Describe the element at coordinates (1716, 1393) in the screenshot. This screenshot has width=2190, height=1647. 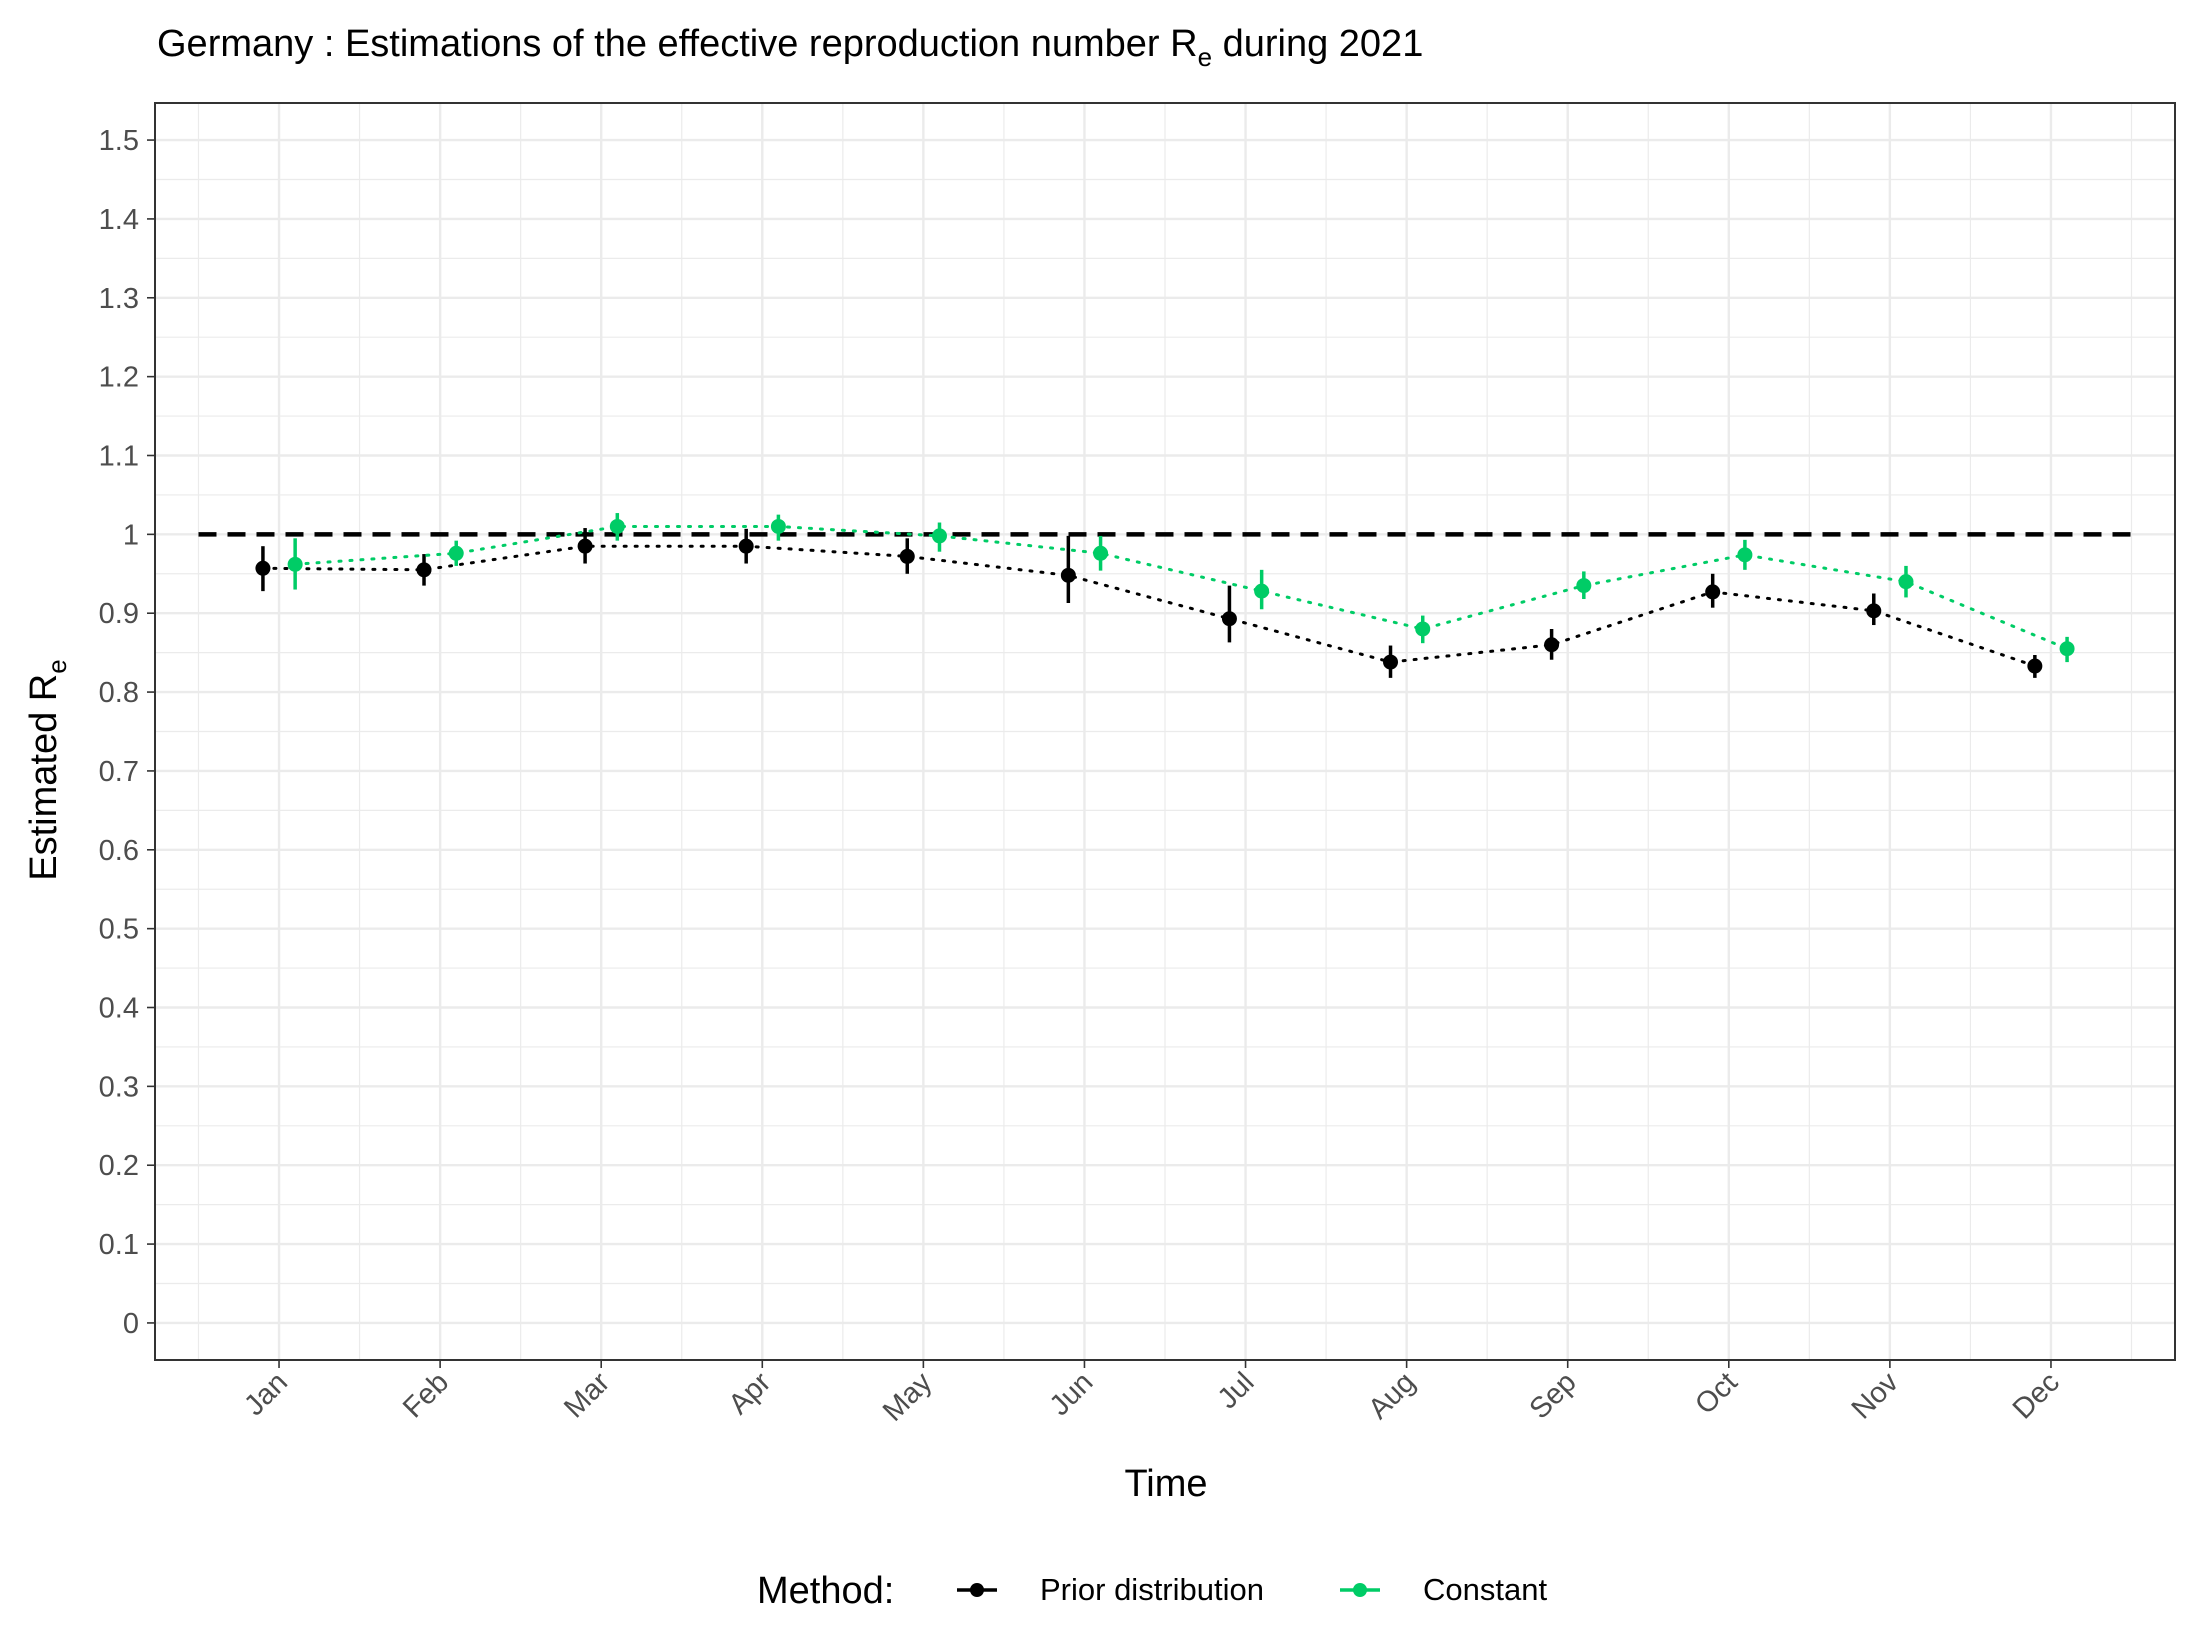
I see `x-tick-label: Oct` at that location.